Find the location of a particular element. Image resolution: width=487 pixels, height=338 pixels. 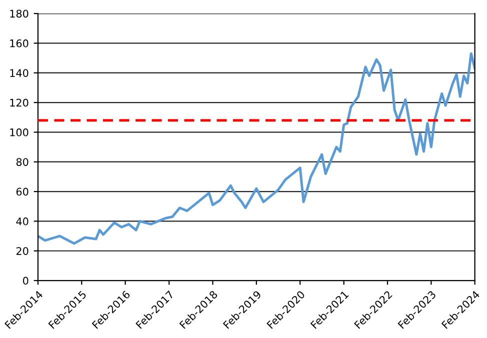

y-tick-label: 40 is located at coordinates (22, 221).